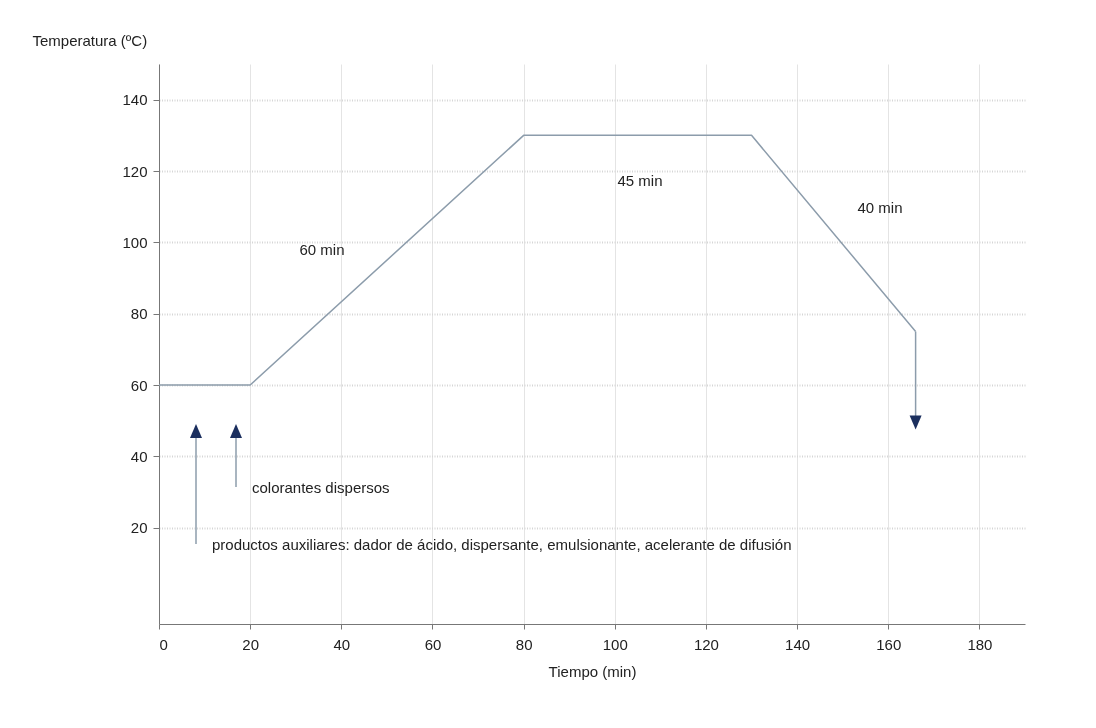  What do you see at coordinates (502, 544) in the screenshot?
I see `annotation: productos auxiliares: dador de ácido, dispersante, emulsionante, acelerante de difusión` at bounding box center [502, 544].